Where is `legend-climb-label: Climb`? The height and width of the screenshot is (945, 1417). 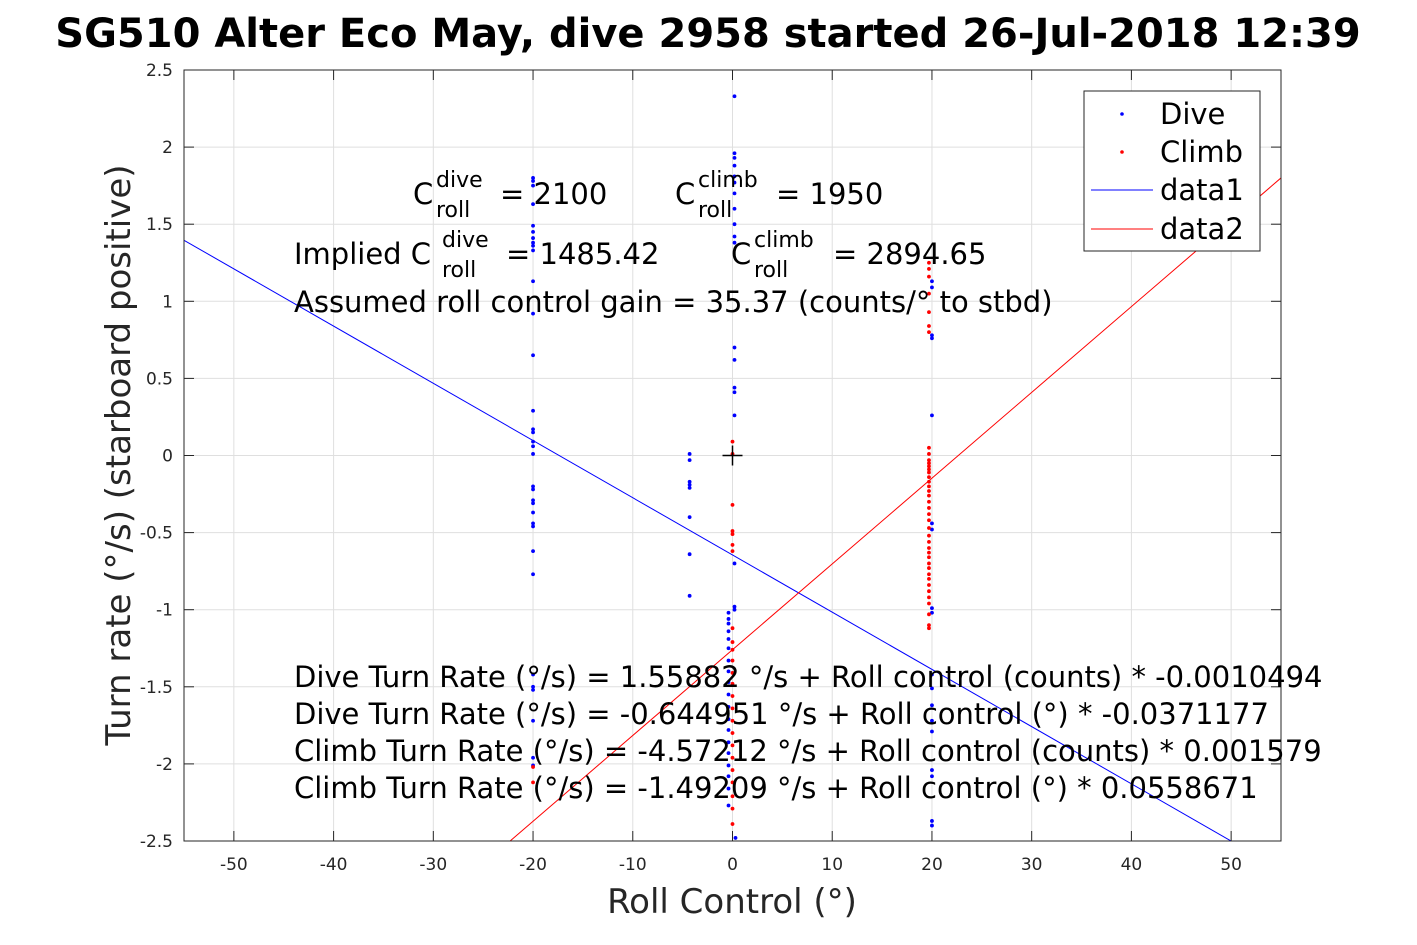
legend-climb-label: Climb is located at coordinates (1201, 152).